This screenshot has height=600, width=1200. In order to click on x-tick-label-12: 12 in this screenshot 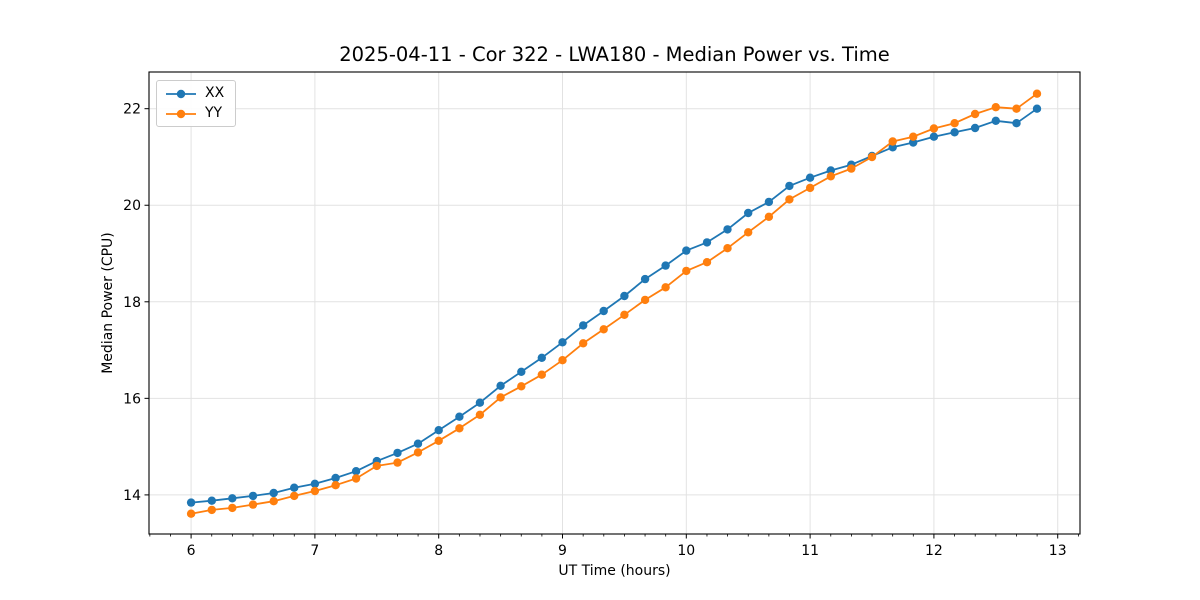, I will do `click(934, 551)`.